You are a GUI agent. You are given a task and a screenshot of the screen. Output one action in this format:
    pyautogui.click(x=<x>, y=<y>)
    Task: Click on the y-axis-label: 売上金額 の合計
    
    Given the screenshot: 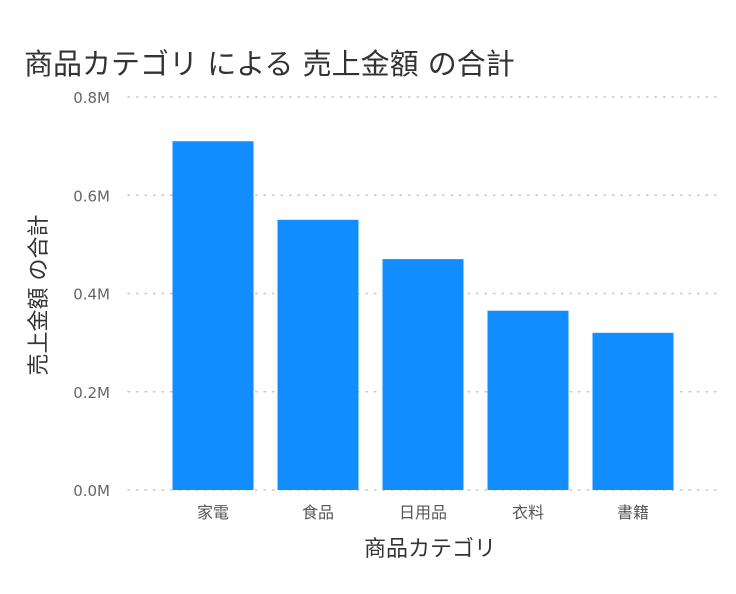 What is the action you would take?
    pyautogui.click(x=39, y=295)
    